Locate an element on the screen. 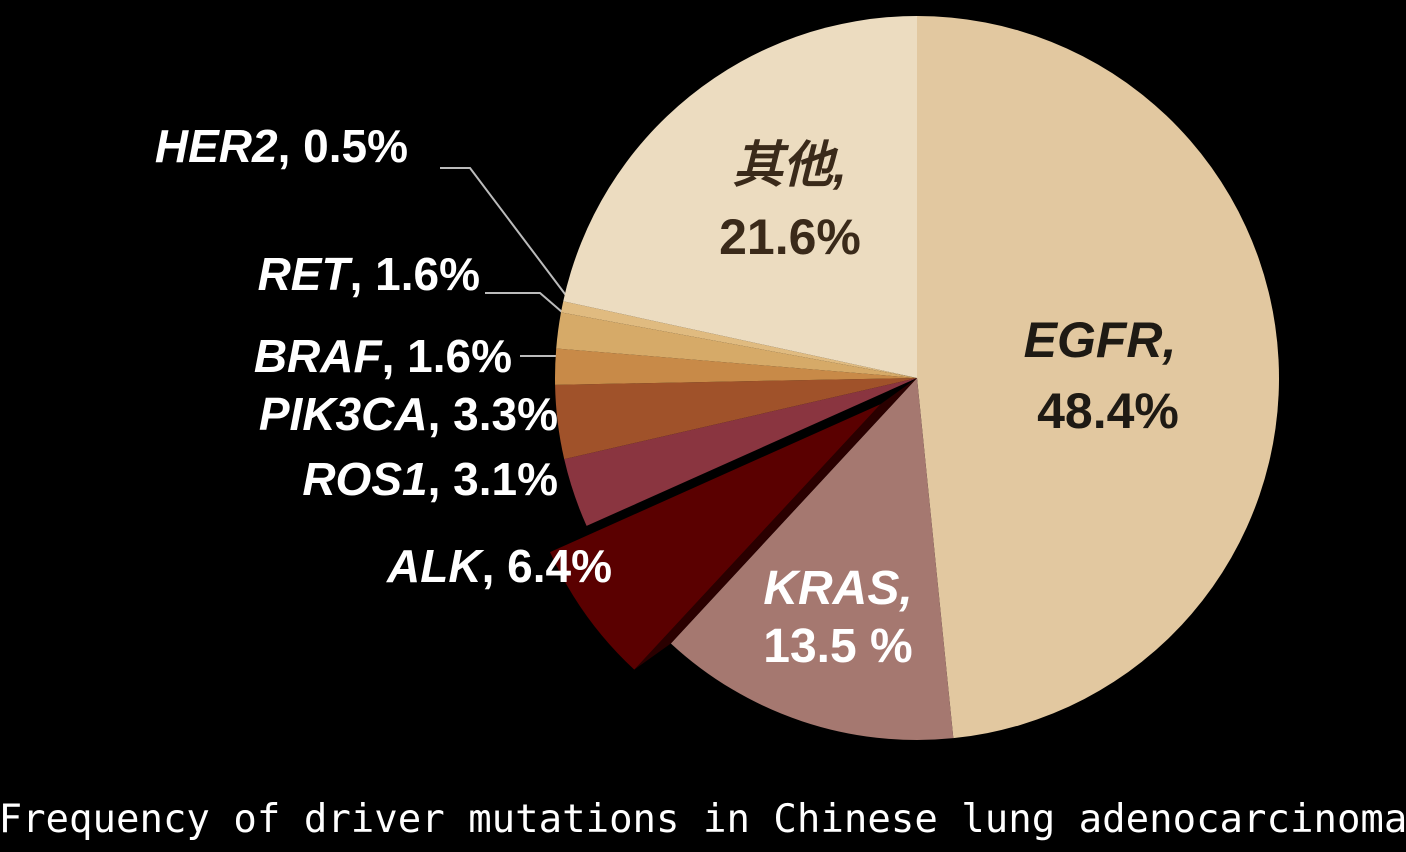 This screenshot has width=1406, height=852. slice-label: HER2, 0.5% is located at coordinates (281, 146).